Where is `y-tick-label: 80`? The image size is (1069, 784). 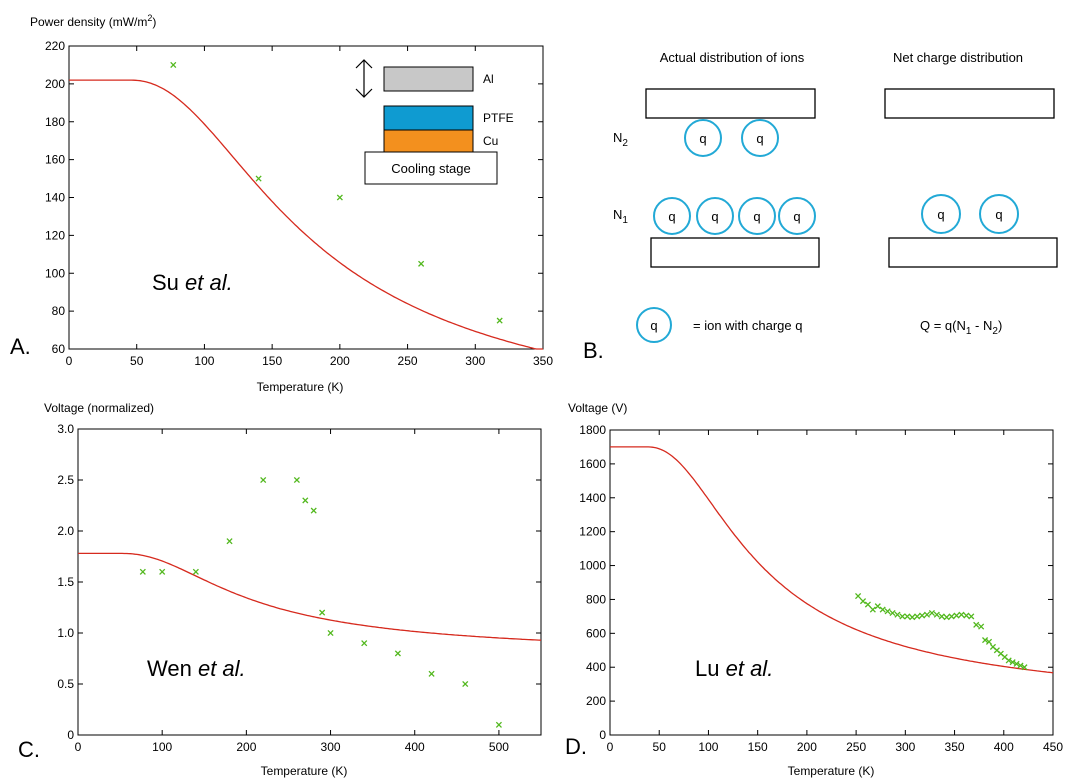
y-tick-label: 80 is located at coordinates (59, 311).